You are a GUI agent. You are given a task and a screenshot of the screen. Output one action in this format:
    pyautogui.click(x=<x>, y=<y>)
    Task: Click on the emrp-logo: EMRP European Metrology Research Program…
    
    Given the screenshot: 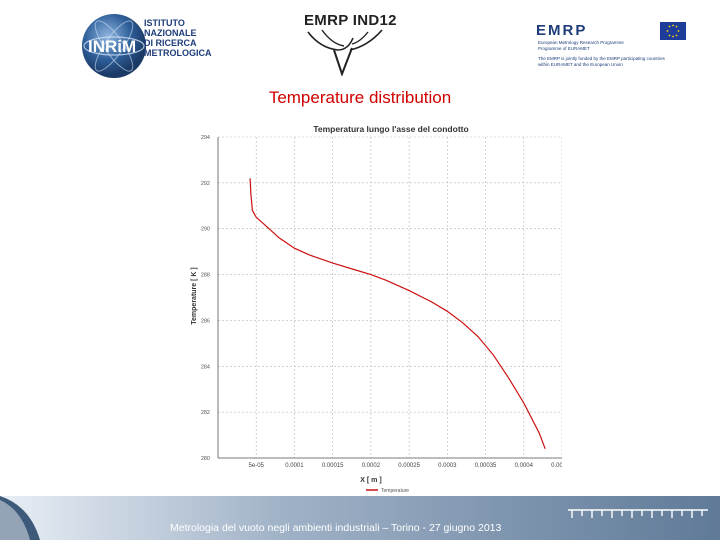 What is the action you would take?
    pyautogui.click(x=616, y=47)
    